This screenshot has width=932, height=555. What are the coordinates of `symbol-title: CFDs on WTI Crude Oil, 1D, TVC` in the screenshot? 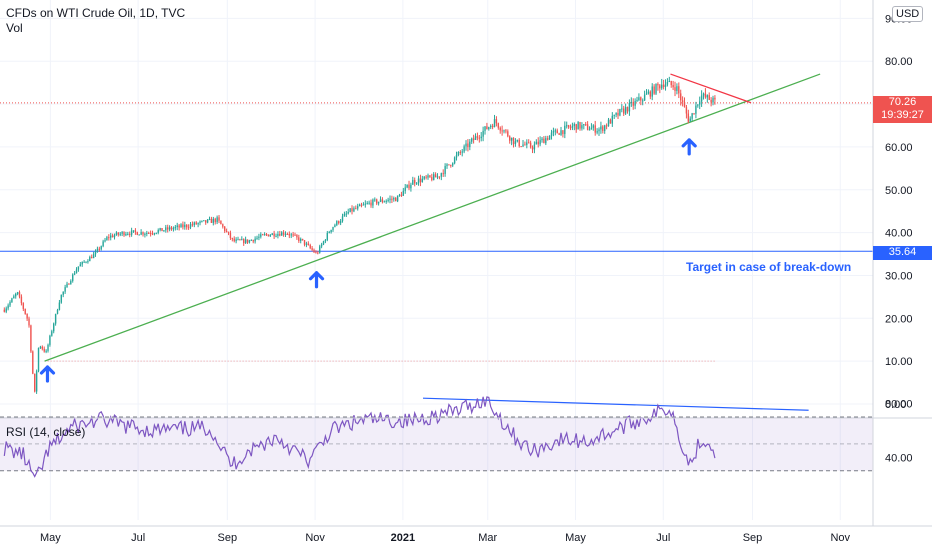 It's located at (96, 13).